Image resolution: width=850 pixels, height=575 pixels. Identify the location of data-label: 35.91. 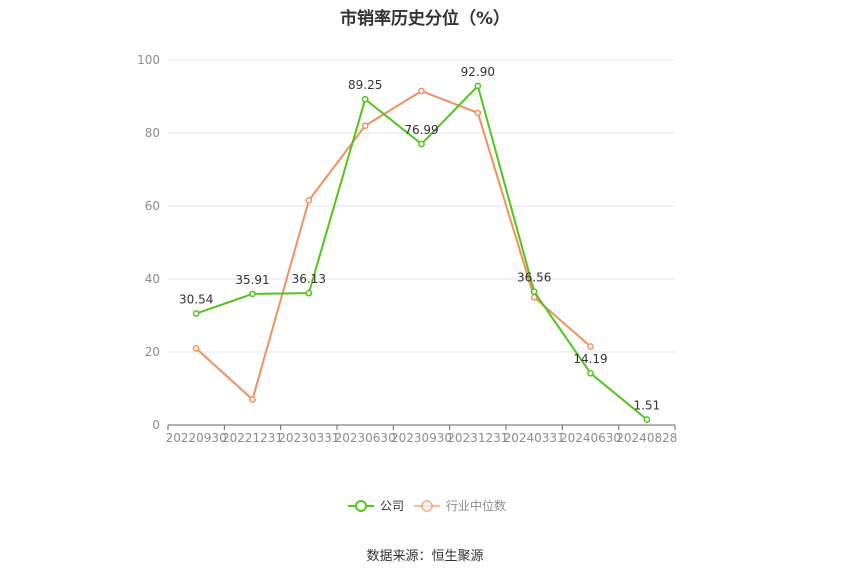
(252, 280).